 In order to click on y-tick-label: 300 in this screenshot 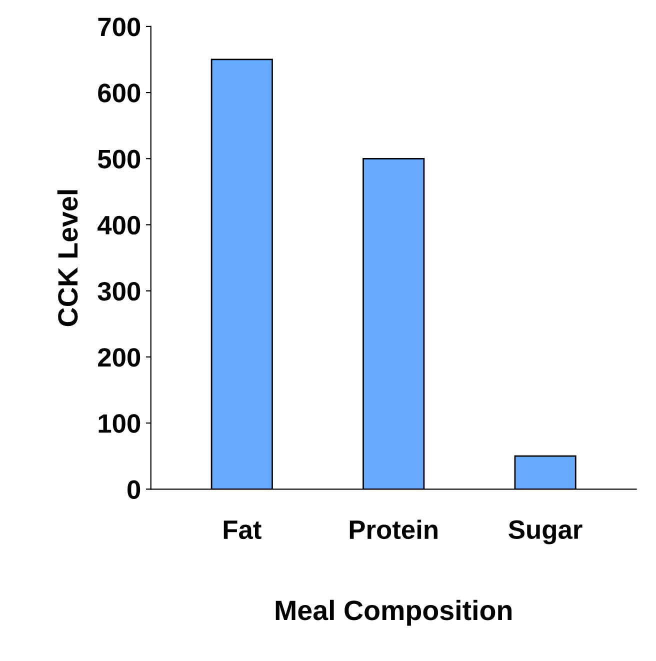, I will do `click(119, 291)`.